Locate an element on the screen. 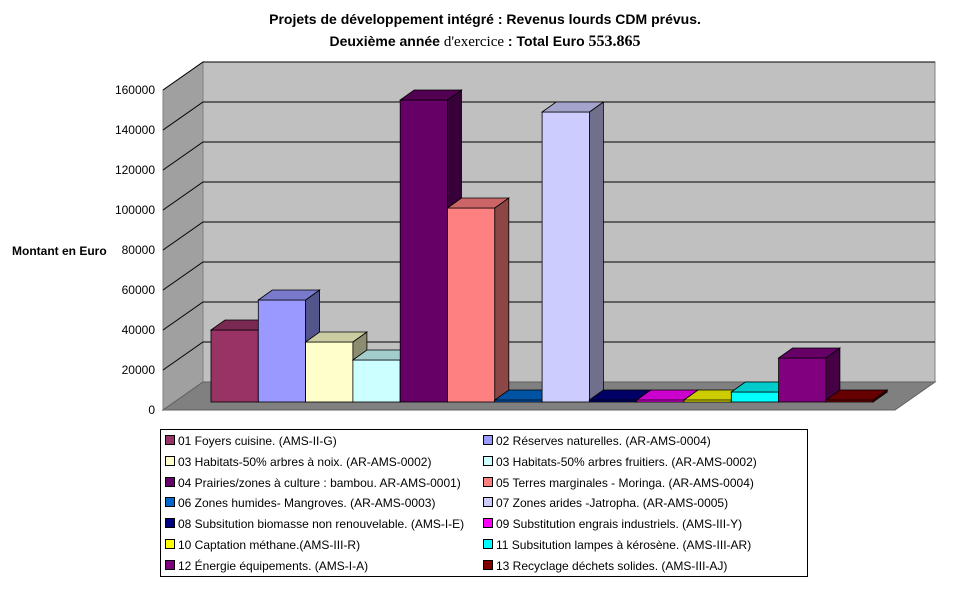 The height and width of the screenshot is (604, 970). title-part-c: : Total Euro is located at coordinates (546, 41).